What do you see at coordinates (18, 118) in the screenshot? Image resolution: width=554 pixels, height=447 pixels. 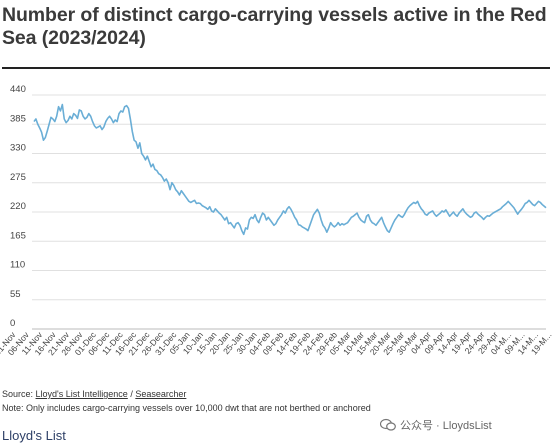 I see `y-tick-label: 385` at bounding box center [18, 118].